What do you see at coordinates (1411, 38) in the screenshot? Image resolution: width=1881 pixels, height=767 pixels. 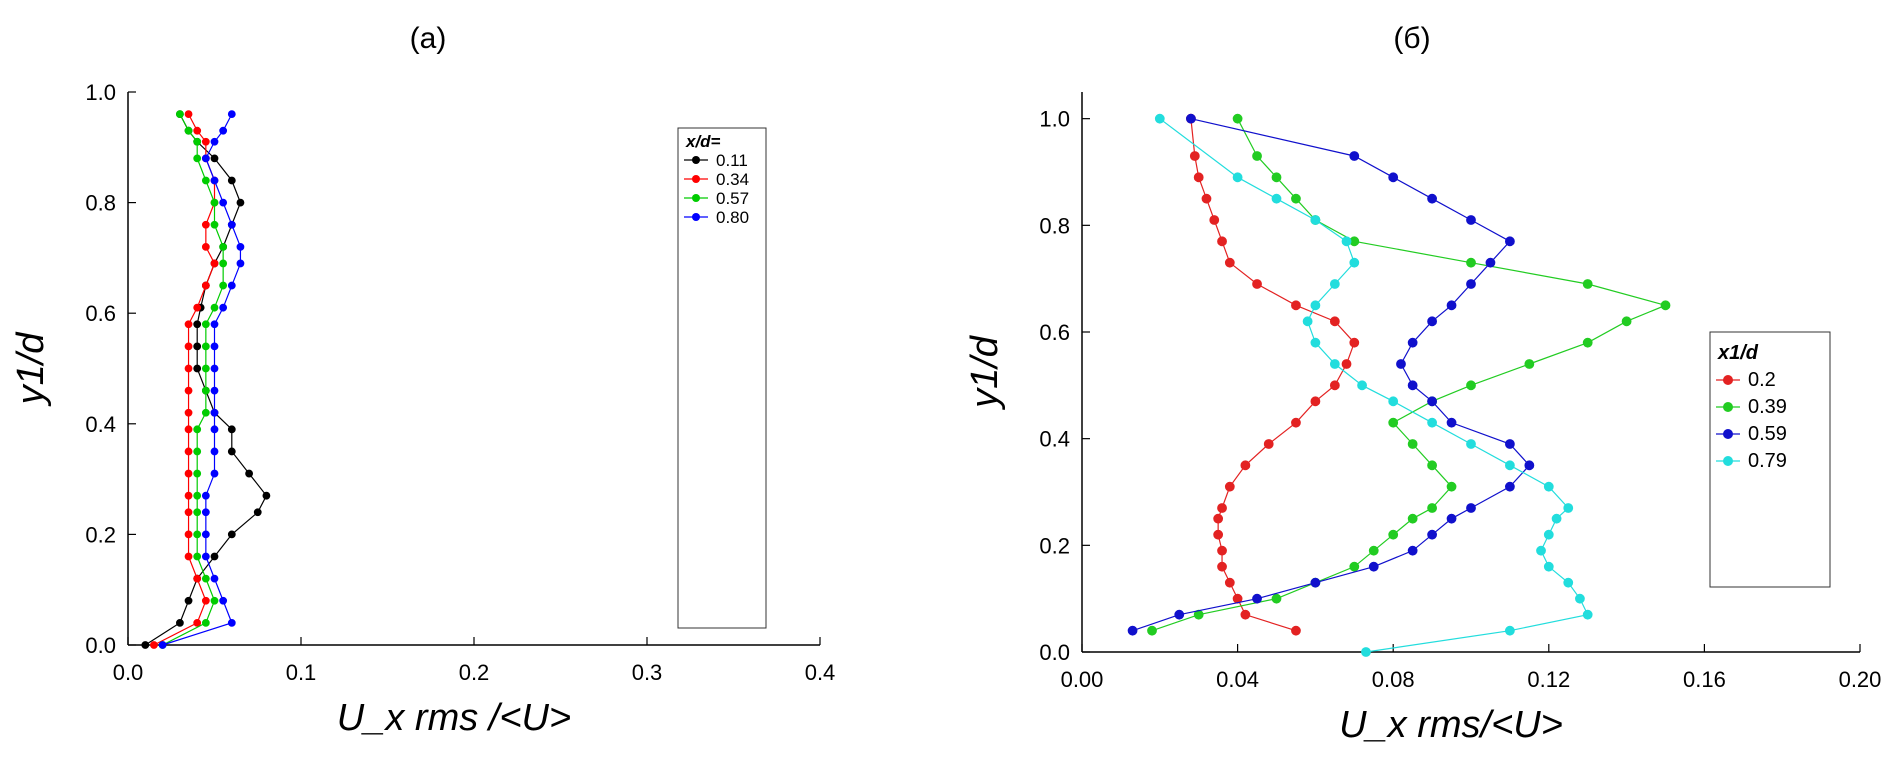 I see `panel-title: (б)` at bounding box center [1411, 38].